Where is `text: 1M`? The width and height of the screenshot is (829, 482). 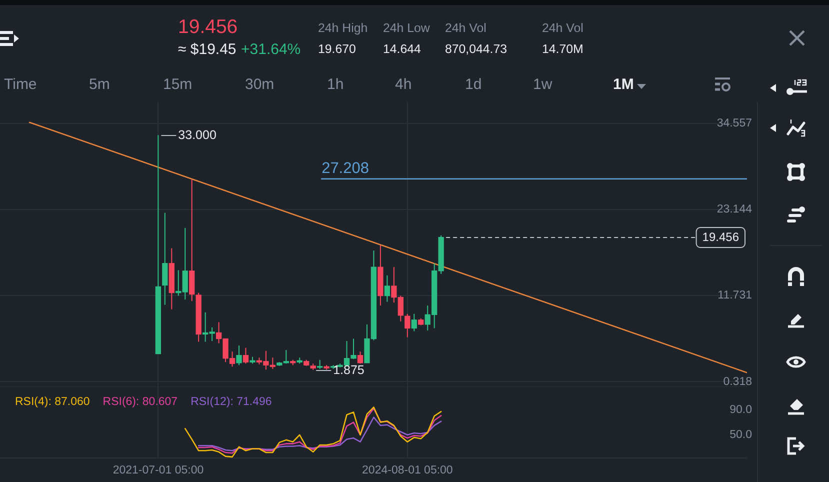 text: 1M is located at coordinates (623, 84).